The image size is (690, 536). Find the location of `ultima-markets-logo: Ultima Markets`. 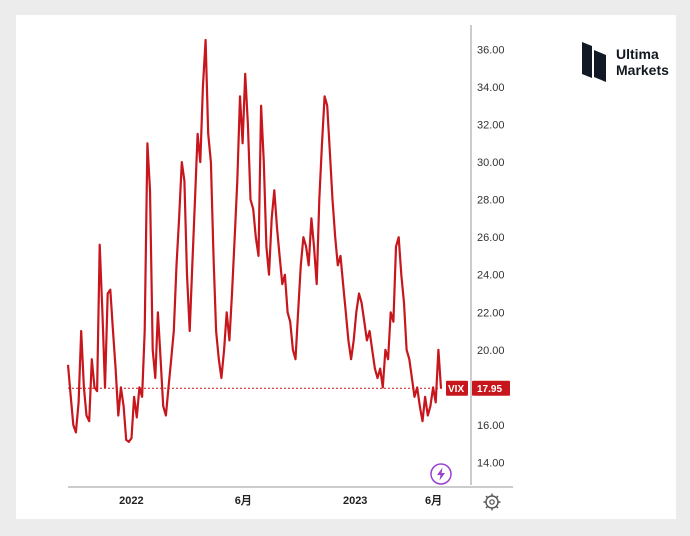

ultima-markets-logo: Ultima Markets is located at coordinates (625, 62).